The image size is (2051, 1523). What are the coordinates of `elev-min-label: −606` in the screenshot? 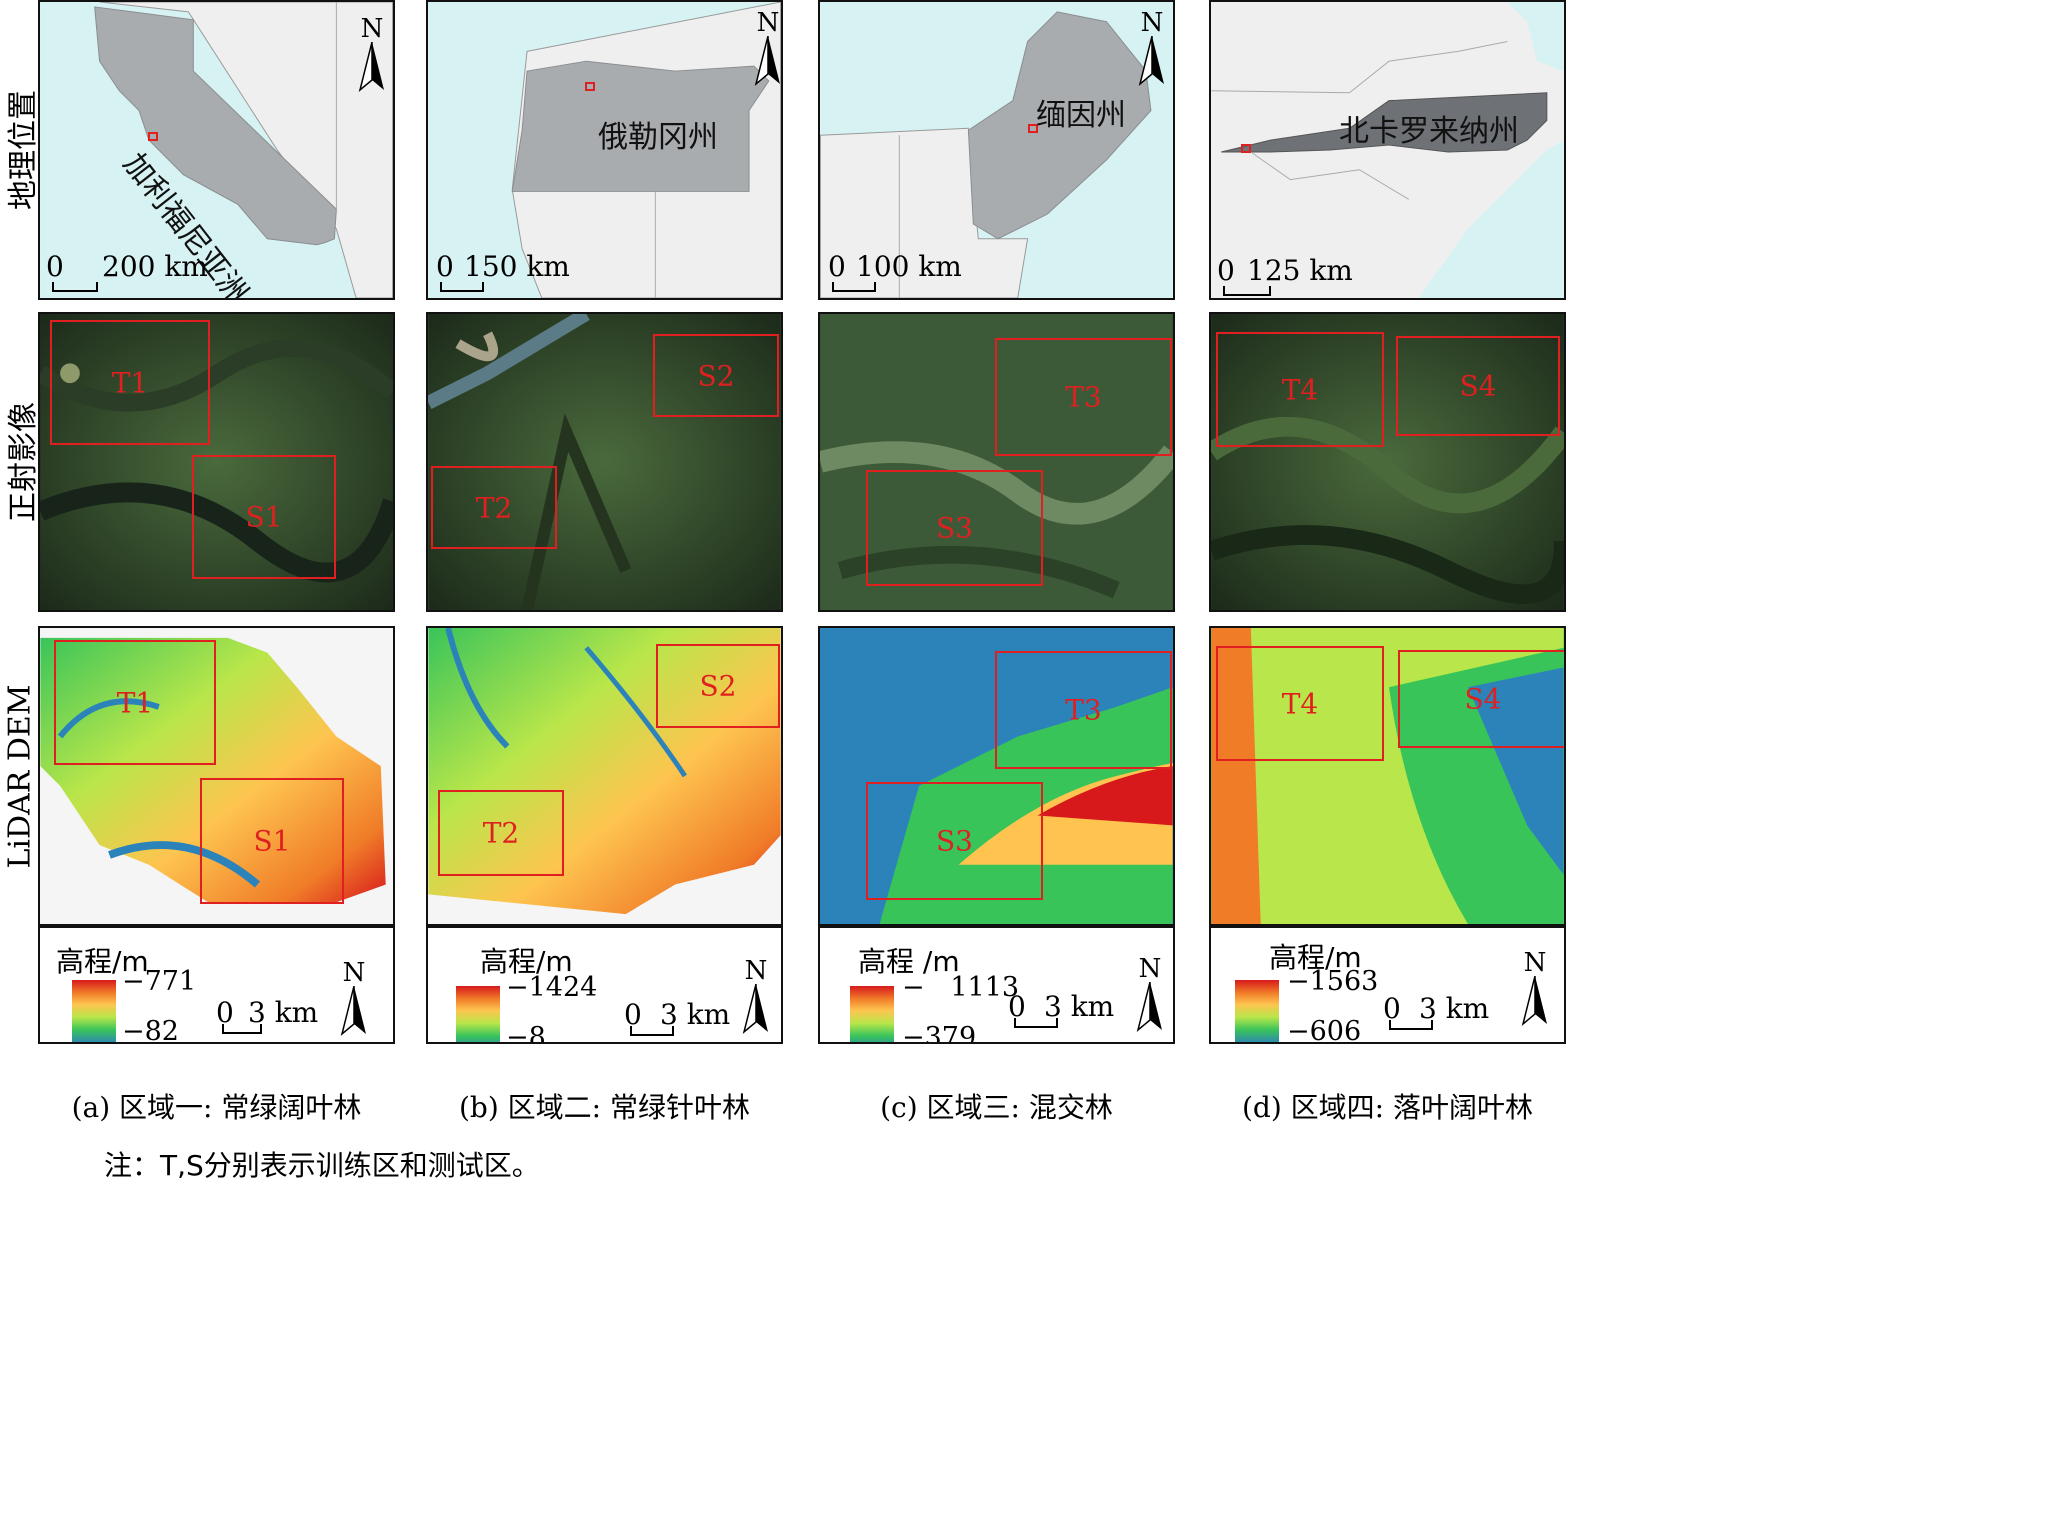 It's located at (1324, 1030).